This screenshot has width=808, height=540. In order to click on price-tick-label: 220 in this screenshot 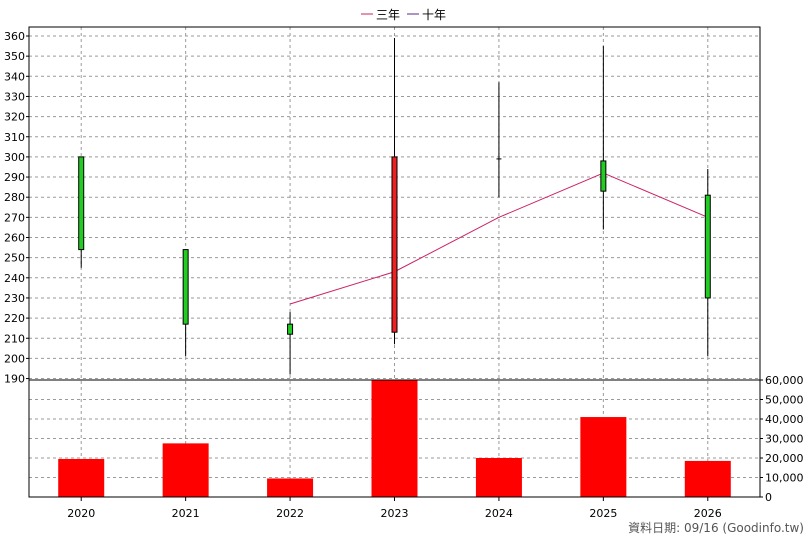, I will do `click(14, 318)`.